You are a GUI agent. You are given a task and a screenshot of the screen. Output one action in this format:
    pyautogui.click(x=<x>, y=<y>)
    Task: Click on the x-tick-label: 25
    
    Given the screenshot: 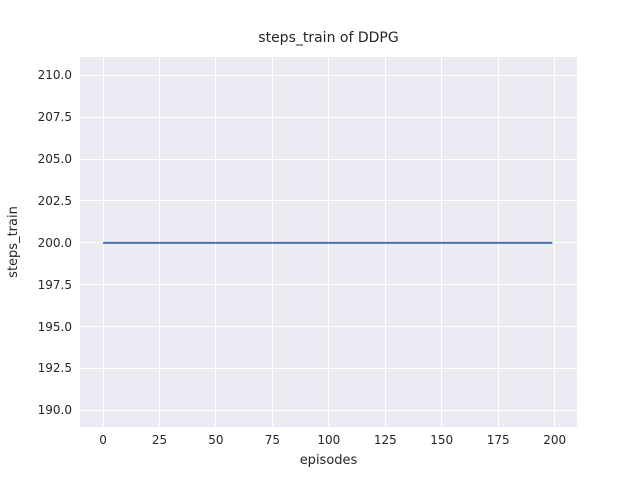 What is the action you would take?
    pyautogui.click(x=159, y=440)
    